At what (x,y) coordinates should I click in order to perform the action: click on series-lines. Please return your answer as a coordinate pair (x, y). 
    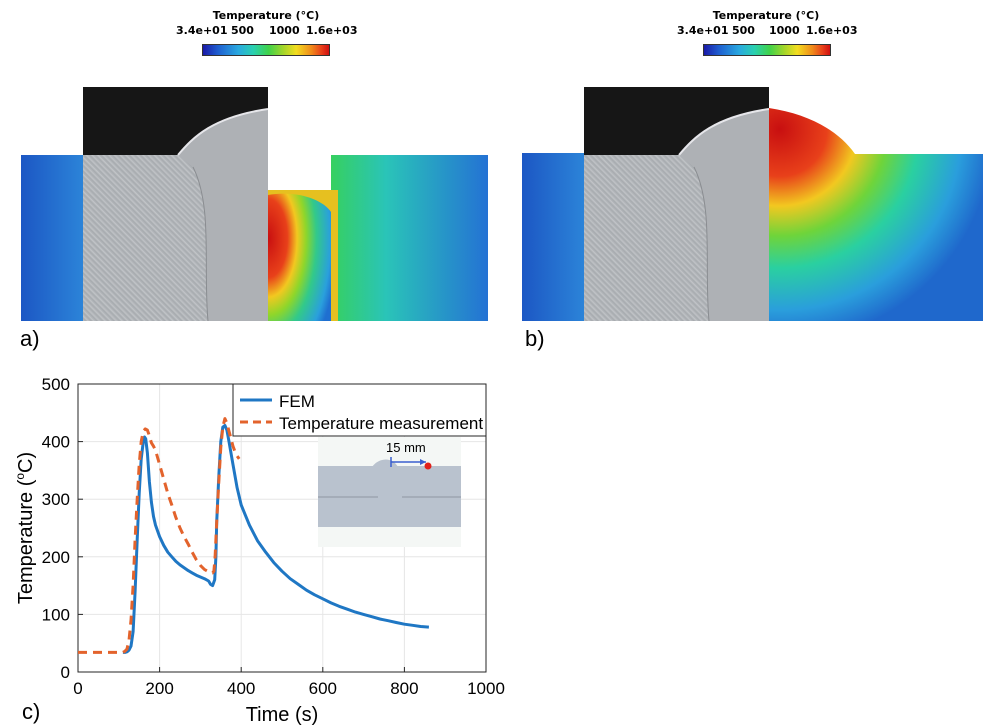
    Looking at the image, I should click on (254, 535).